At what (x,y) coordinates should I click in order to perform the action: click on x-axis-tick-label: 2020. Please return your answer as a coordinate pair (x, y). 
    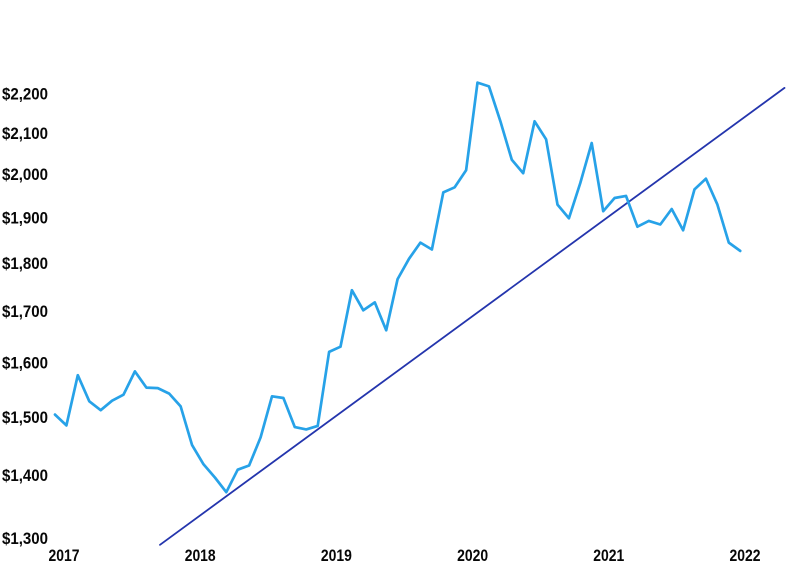
    Looking at the image, I should click on (472, 555).